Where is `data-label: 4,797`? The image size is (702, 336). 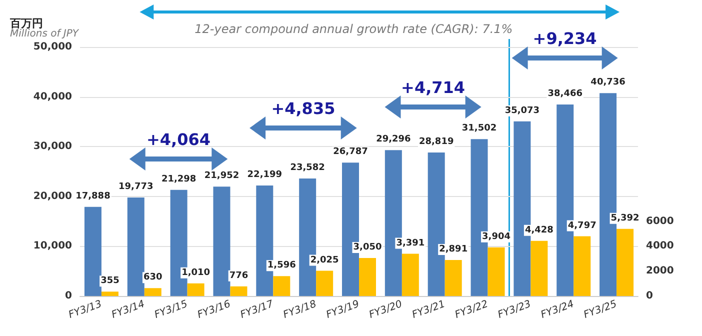 data-label: 4,797 is located at coordinates (582, 225).